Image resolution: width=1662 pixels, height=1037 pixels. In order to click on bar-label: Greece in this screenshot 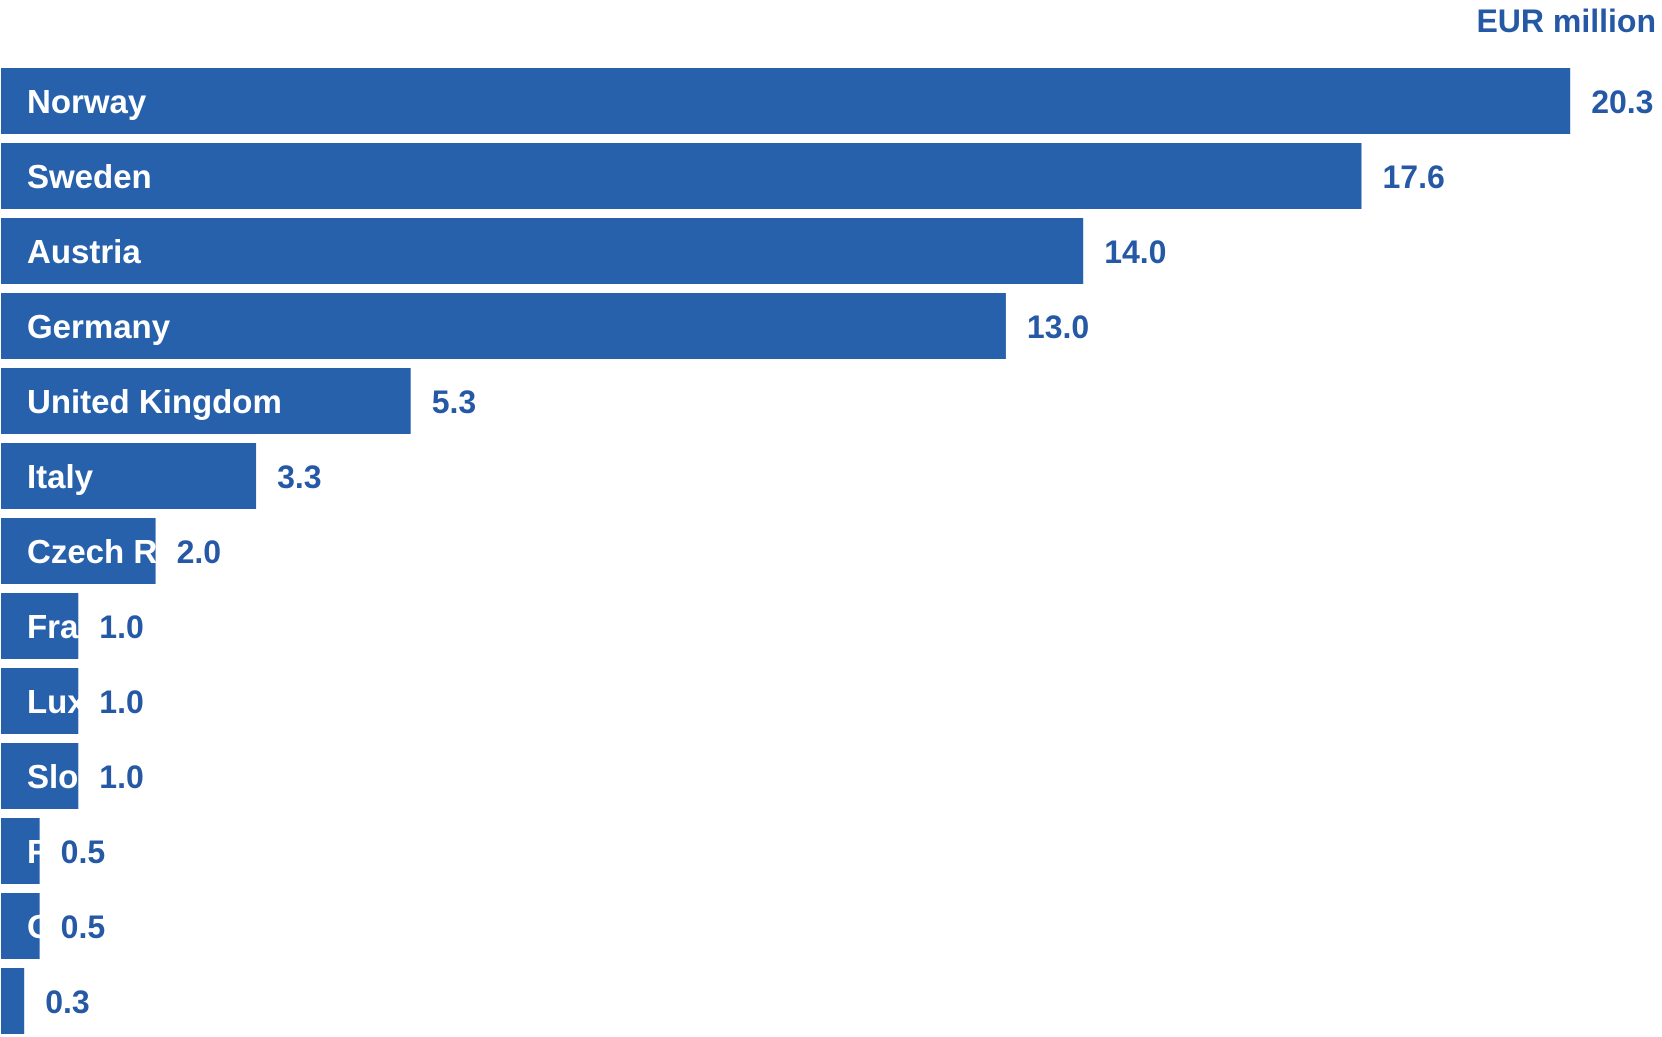, I will do `click(83, 926)`.